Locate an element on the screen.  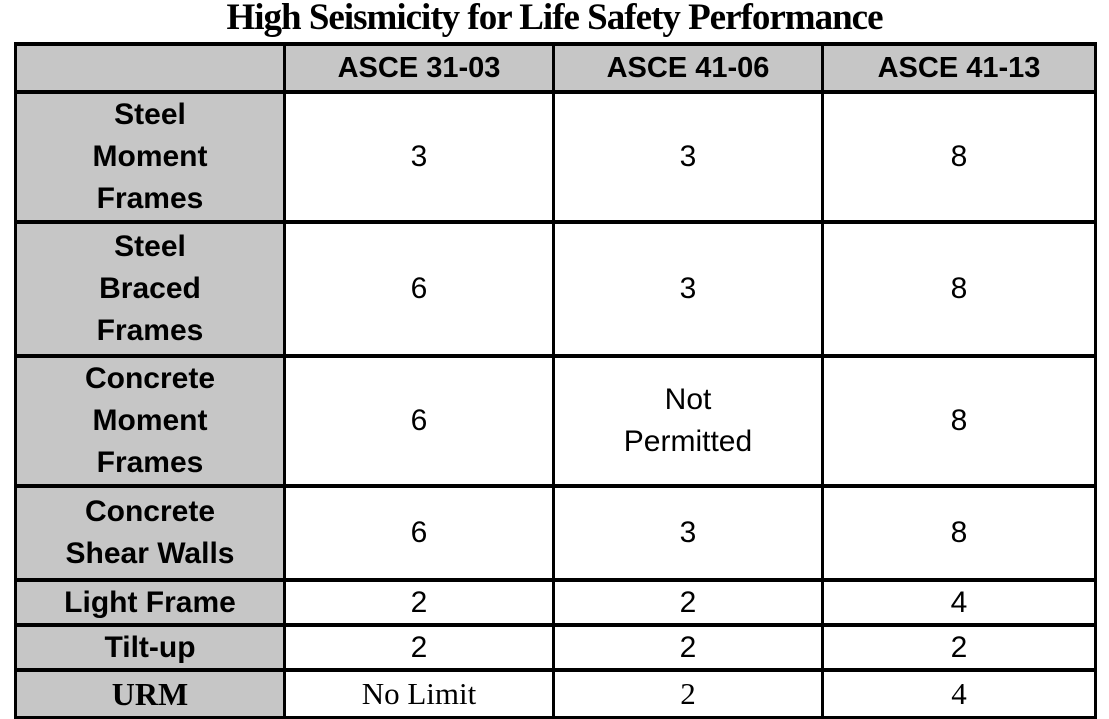
col-header-asce-41-13: ASCE 41-13 is located at coordinates (959, 68).